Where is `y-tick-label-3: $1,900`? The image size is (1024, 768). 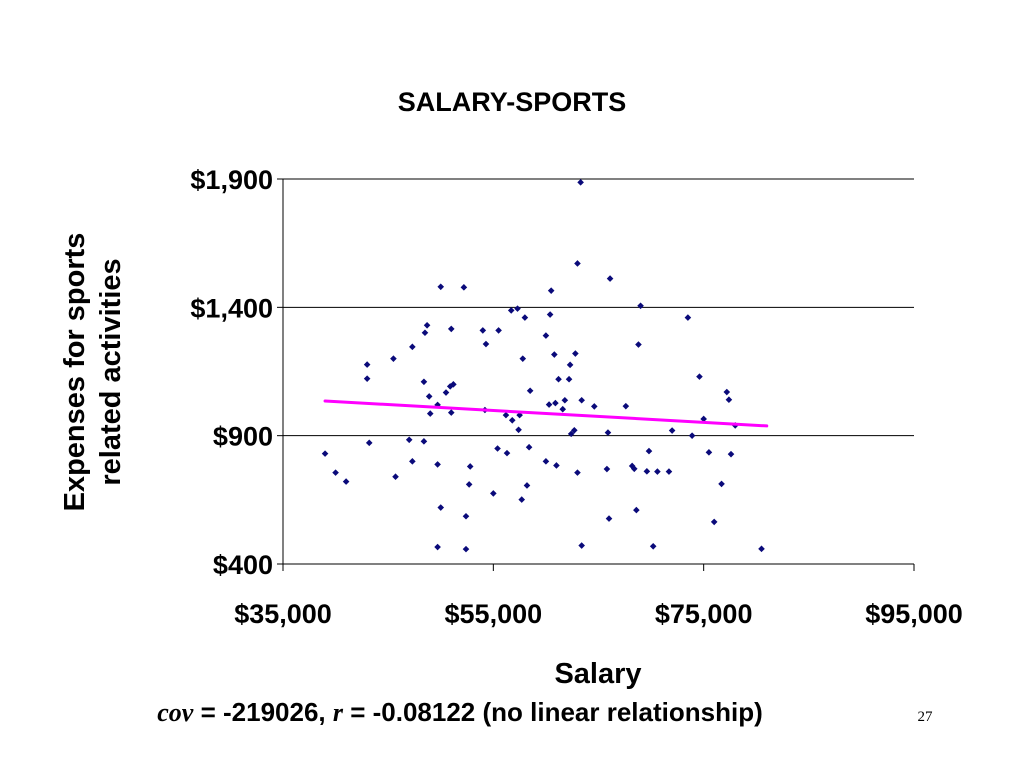 y-tick-label-3: $1,900 is located at coordinates (231, 180).